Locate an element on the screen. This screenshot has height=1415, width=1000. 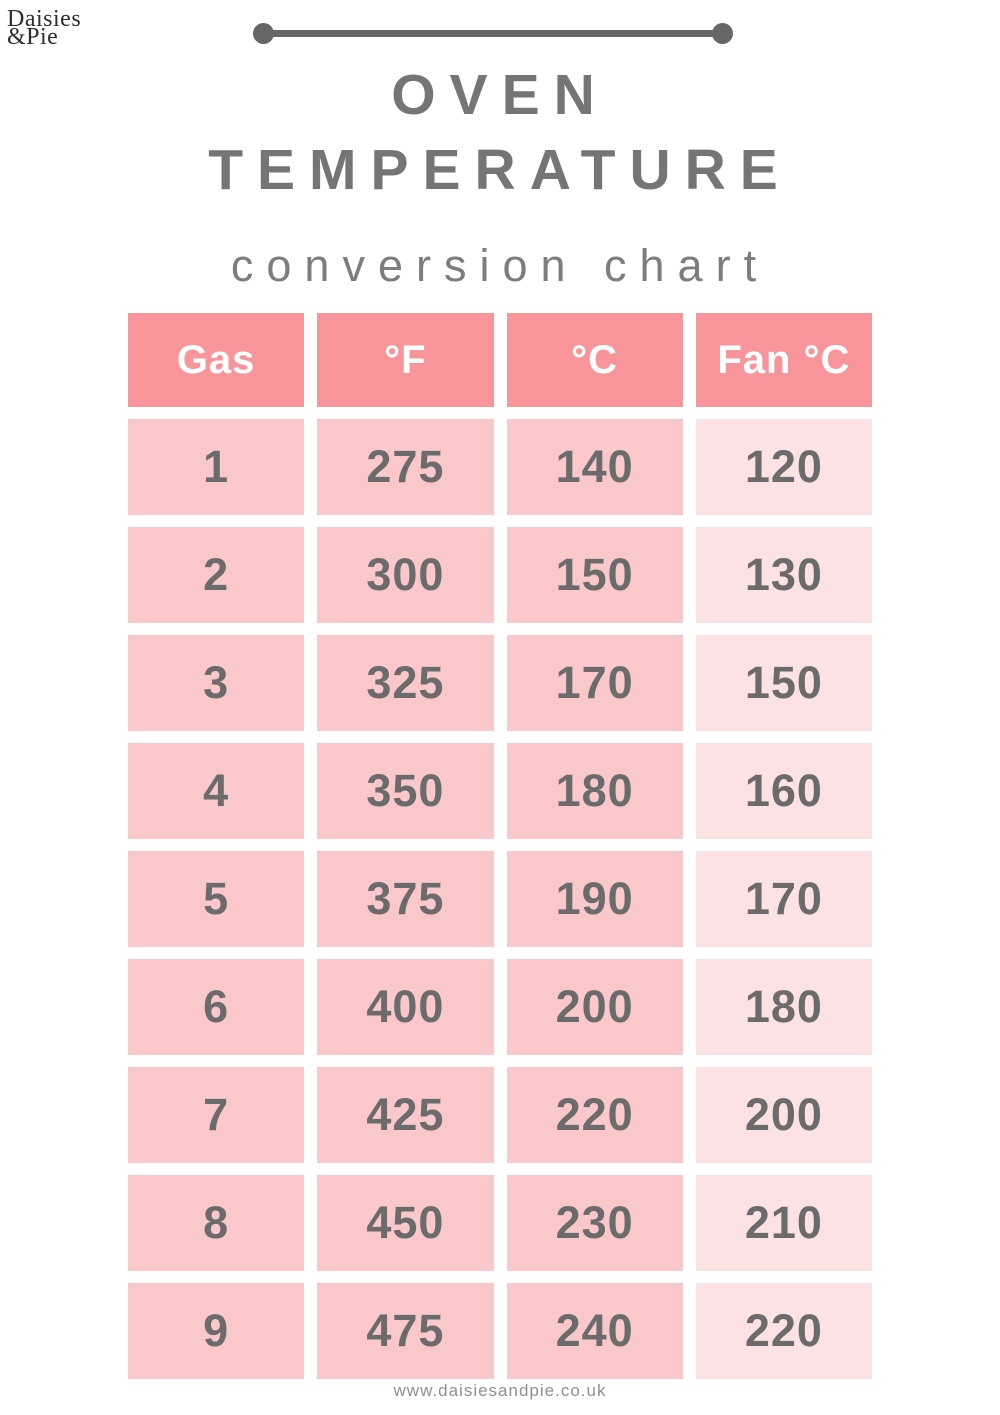
table-cell-r4-c1: 375 is located at coordinates (405, 899).